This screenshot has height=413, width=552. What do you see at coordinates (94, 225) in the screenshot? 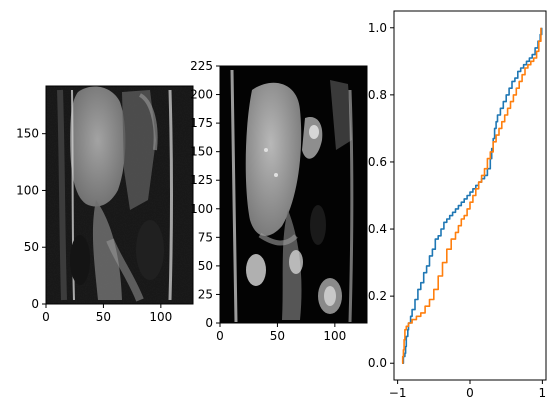
I see `axis-ticks-1: 0 50 100 0 50 100 150` at bounding box center [94, 225].